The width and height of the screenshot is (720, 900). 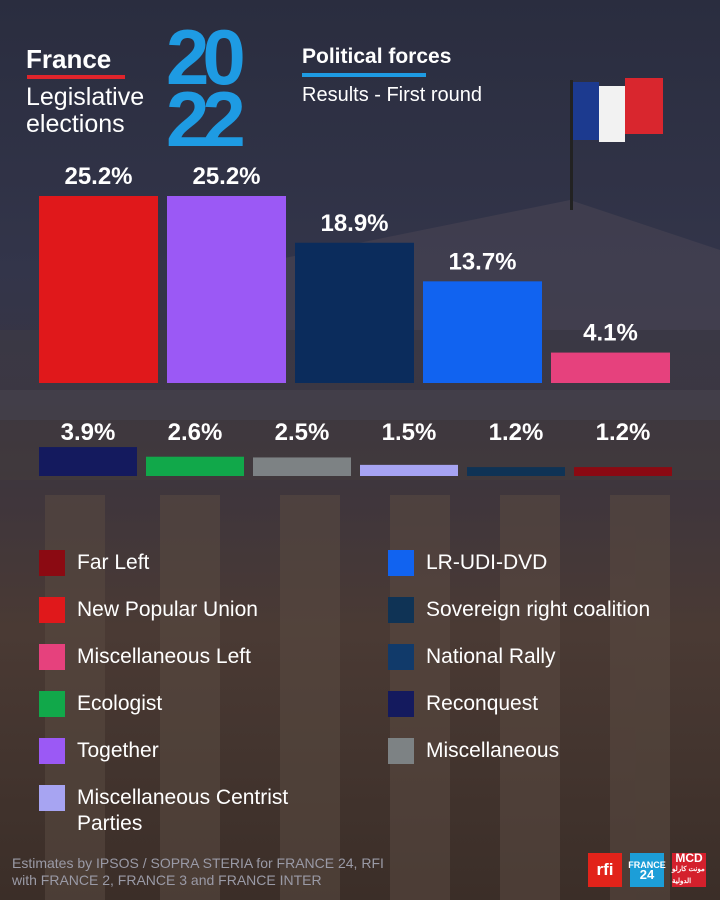 What do you see at coordinates (206, 57) in the screenshot?
I see `year-top: 20` at bounding box center [206, 57].